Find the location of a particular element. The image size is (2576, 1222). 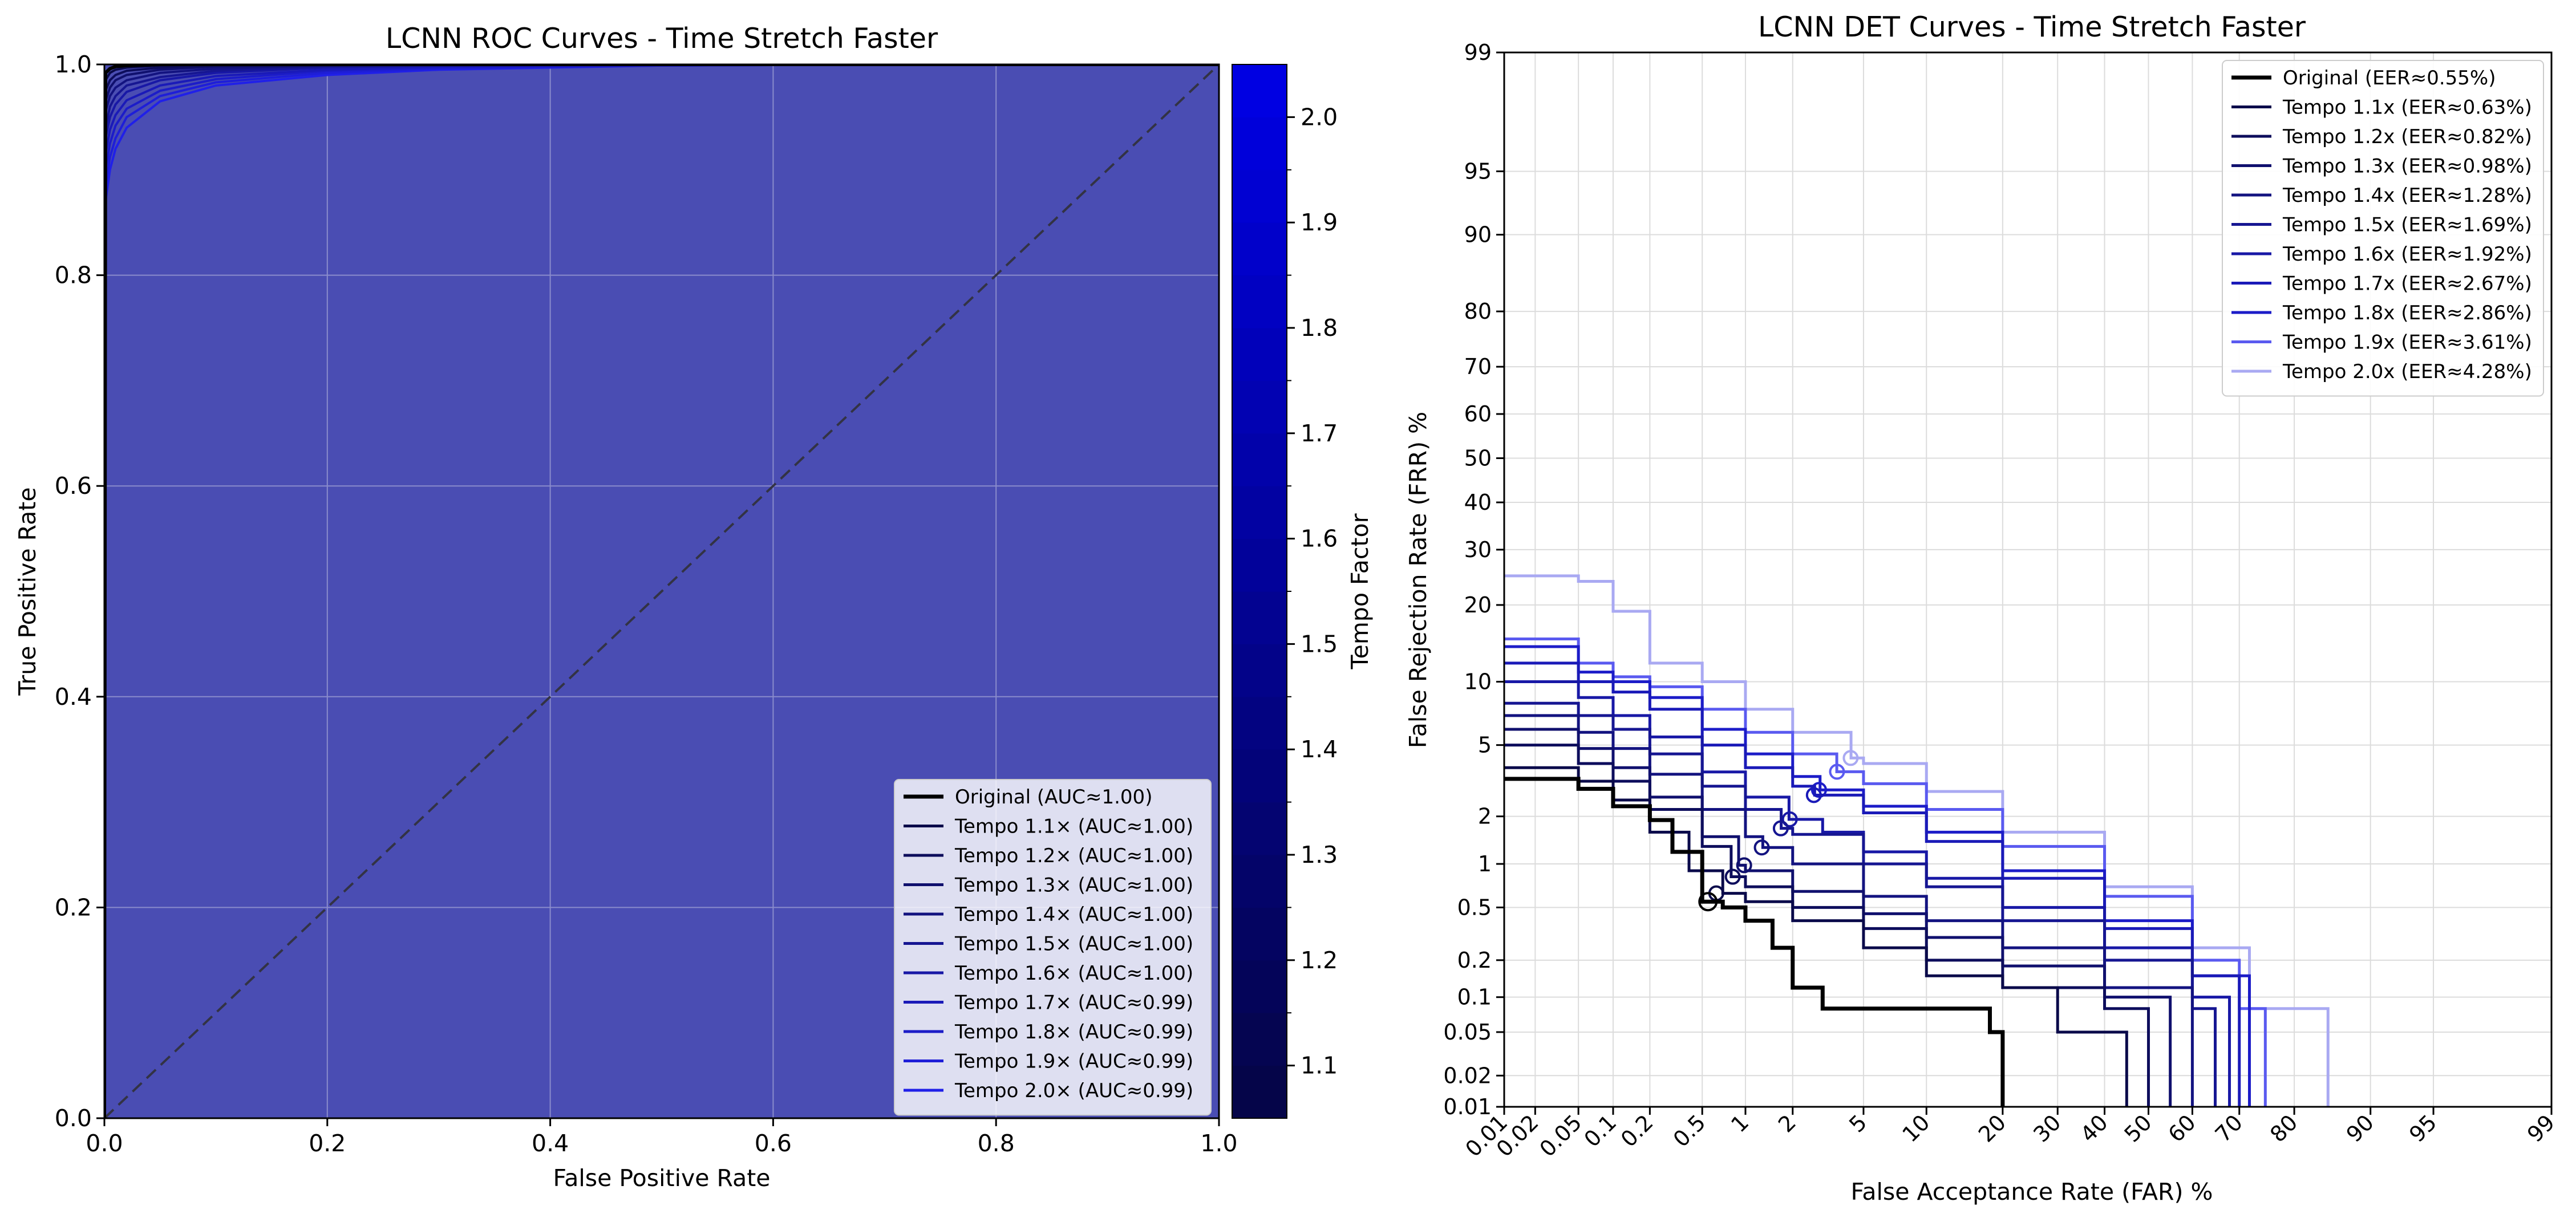

roc-legend-box is located at coordinates (1053, 947).